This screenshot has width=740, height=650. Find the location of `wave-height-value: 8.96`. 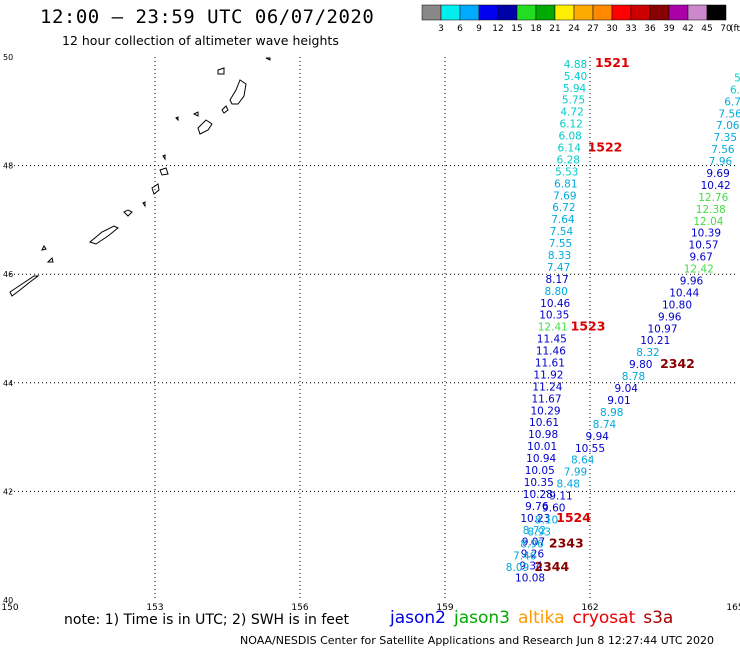

wave-height-value: 8.96 is located at coordinates (532, 544).